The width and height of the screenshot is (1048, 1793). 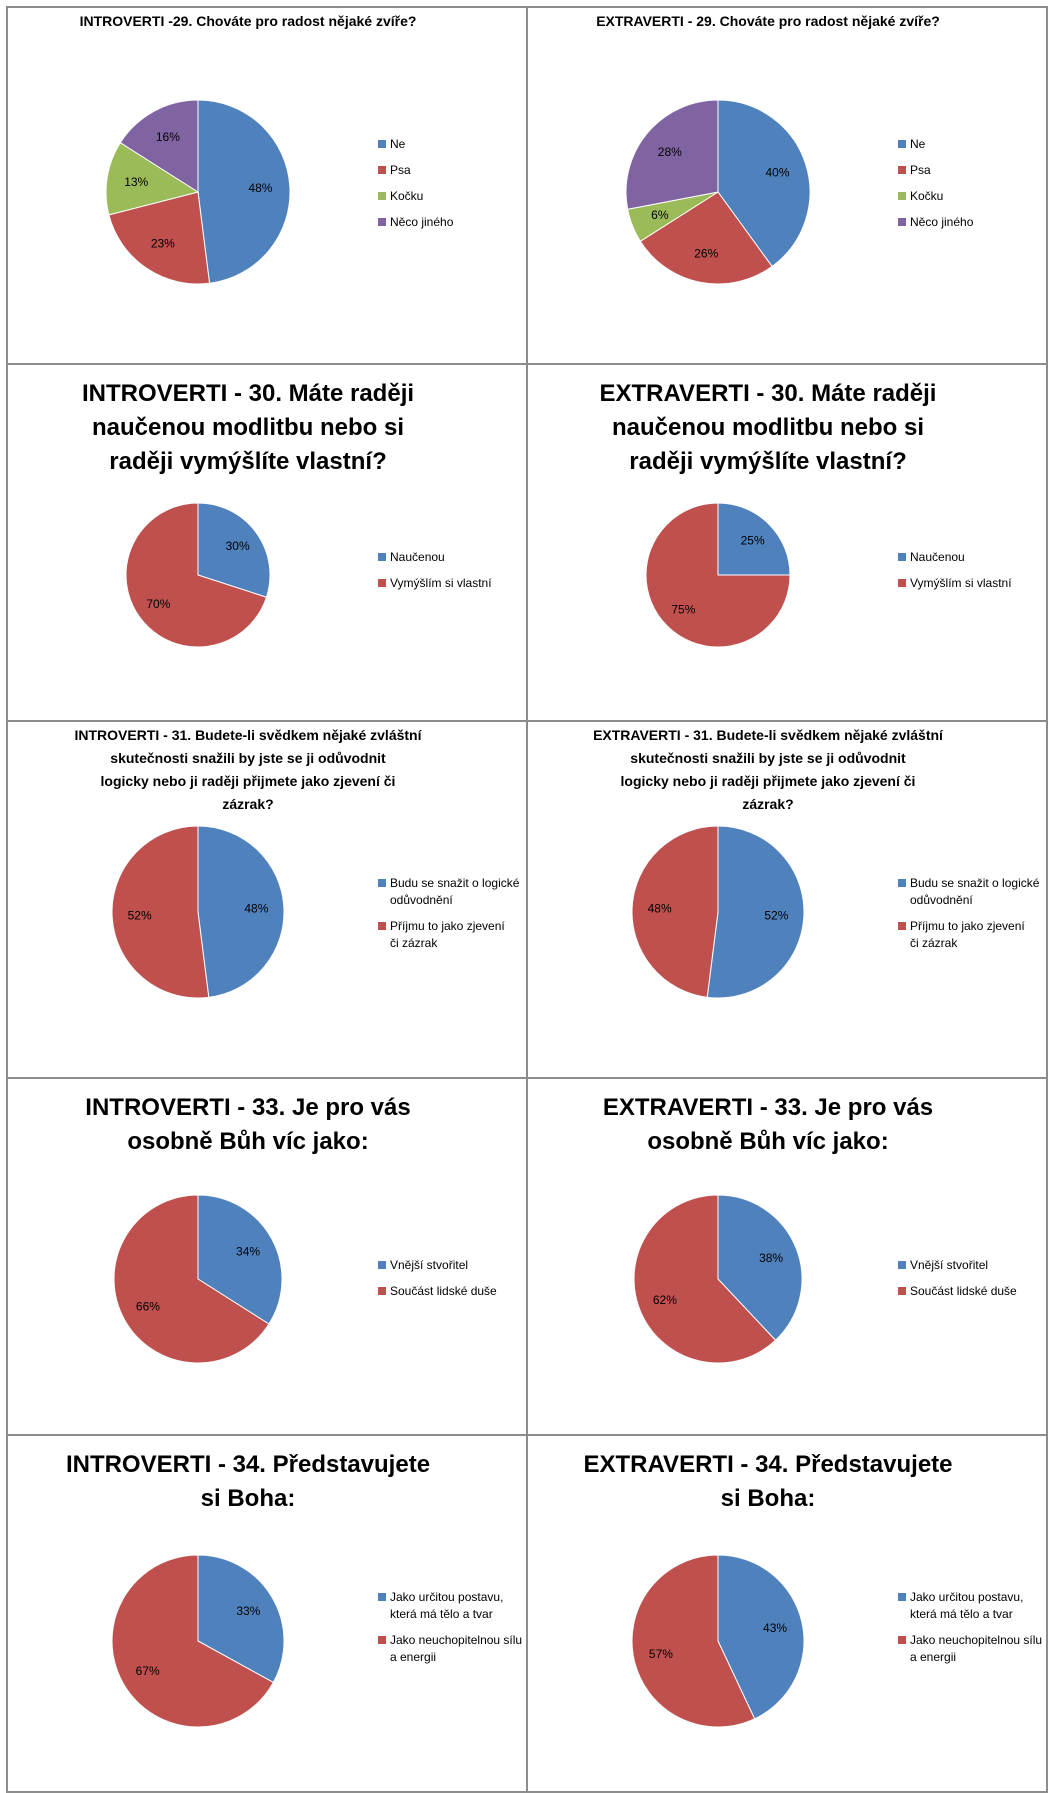 What do you see at coordinates (768, 1481) in the screenshot?
I see `chart-title: EXTRAVERTI - 34. Představujete si Boha:` at bounding box center [768, 1481].